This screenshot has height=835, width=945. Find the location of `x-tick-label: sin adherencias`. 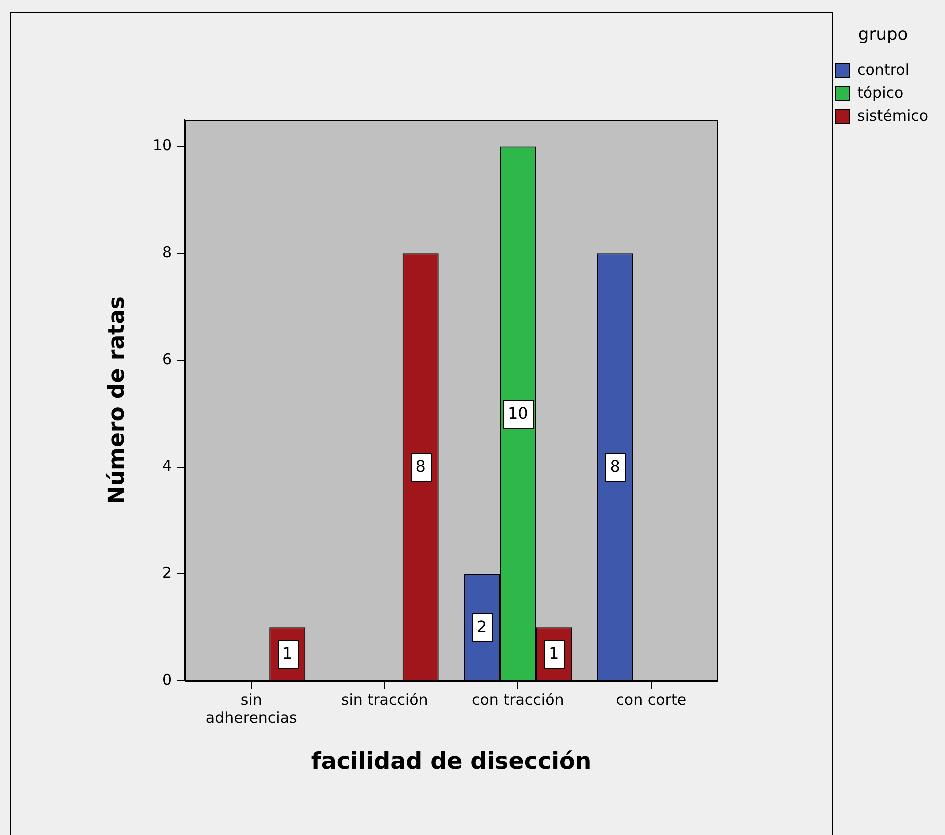

x-tick-label: sin adherencias is located at coordinates (252, 708).